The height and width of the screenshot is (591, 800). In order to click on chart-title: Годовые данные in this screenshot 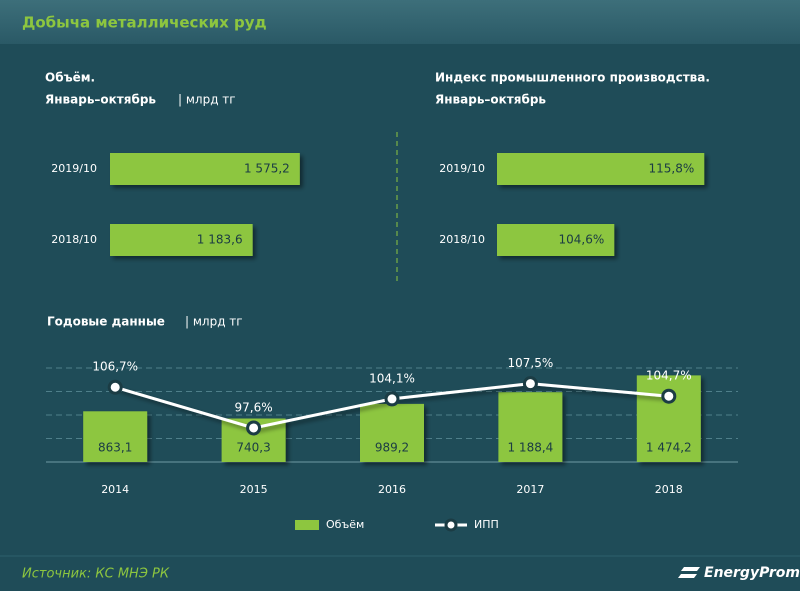, I will do `click(106, 322)`.